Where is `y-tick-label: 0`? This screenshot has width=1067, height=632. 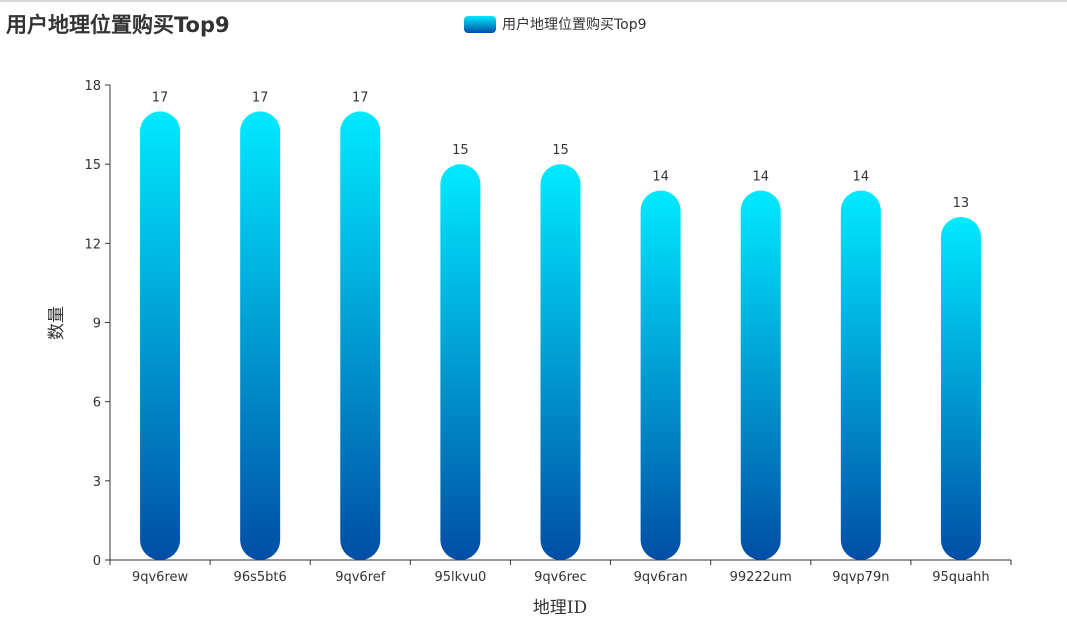 y-tick-label: 0 is located at coordinates (97, 561).